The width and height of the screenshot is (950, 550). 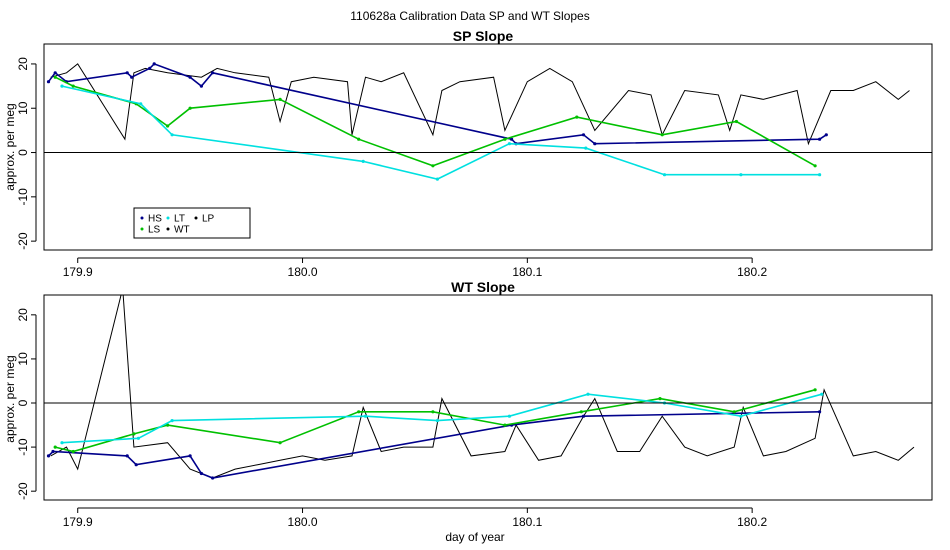 I want to click on sp-y-tick-label: -10, so click(x=23, y=197).